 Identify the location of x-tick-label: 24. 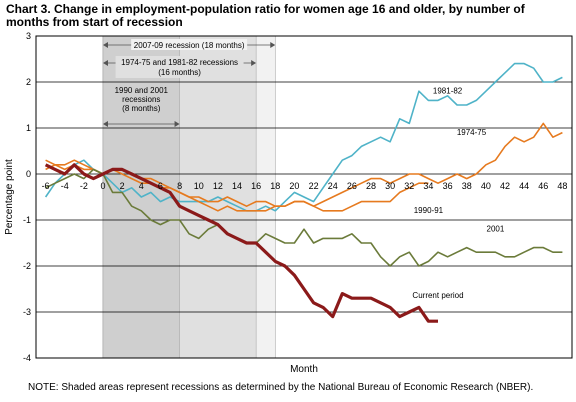
(333, 186).